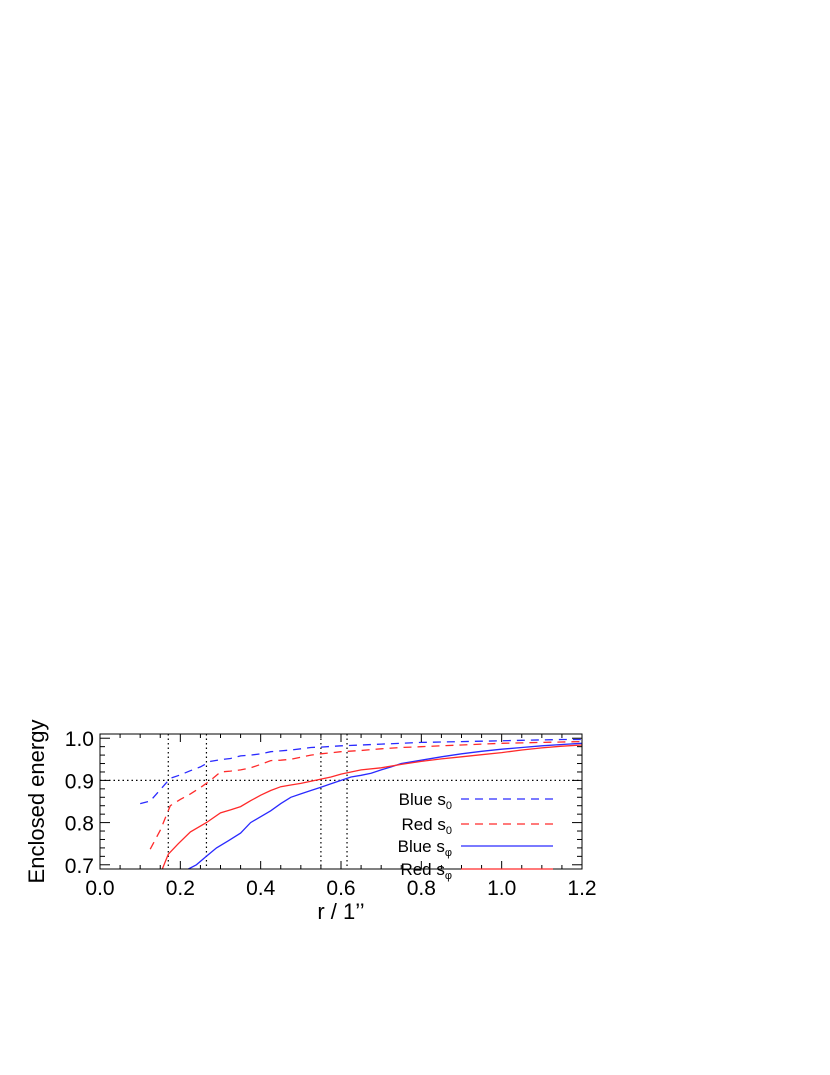  What do you see at coordinates (426, 826) in the screenshot?
I see `legend-label-1: Red s0` at bounding box center [426, 826].